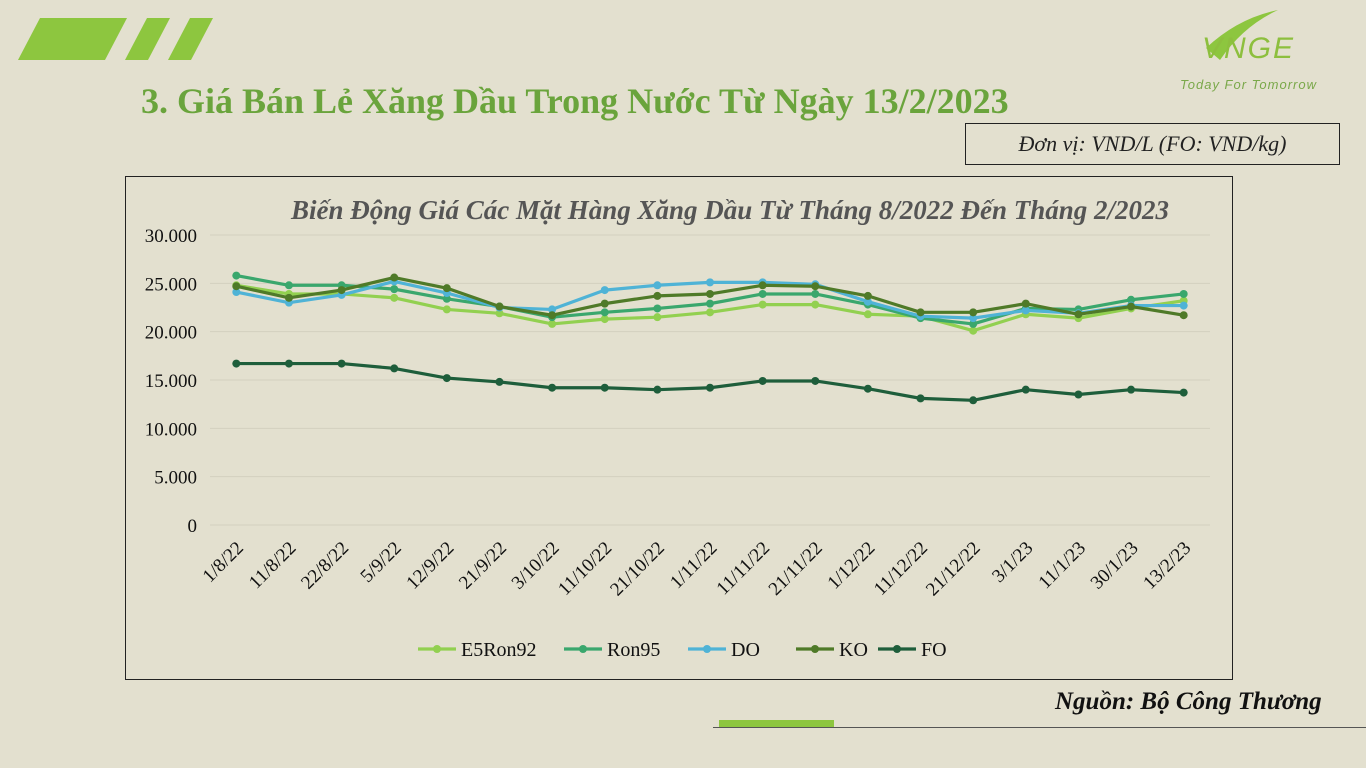 The image size is (1366, 768). I want to click on legend-label-fo: FO, so click(934, 650).